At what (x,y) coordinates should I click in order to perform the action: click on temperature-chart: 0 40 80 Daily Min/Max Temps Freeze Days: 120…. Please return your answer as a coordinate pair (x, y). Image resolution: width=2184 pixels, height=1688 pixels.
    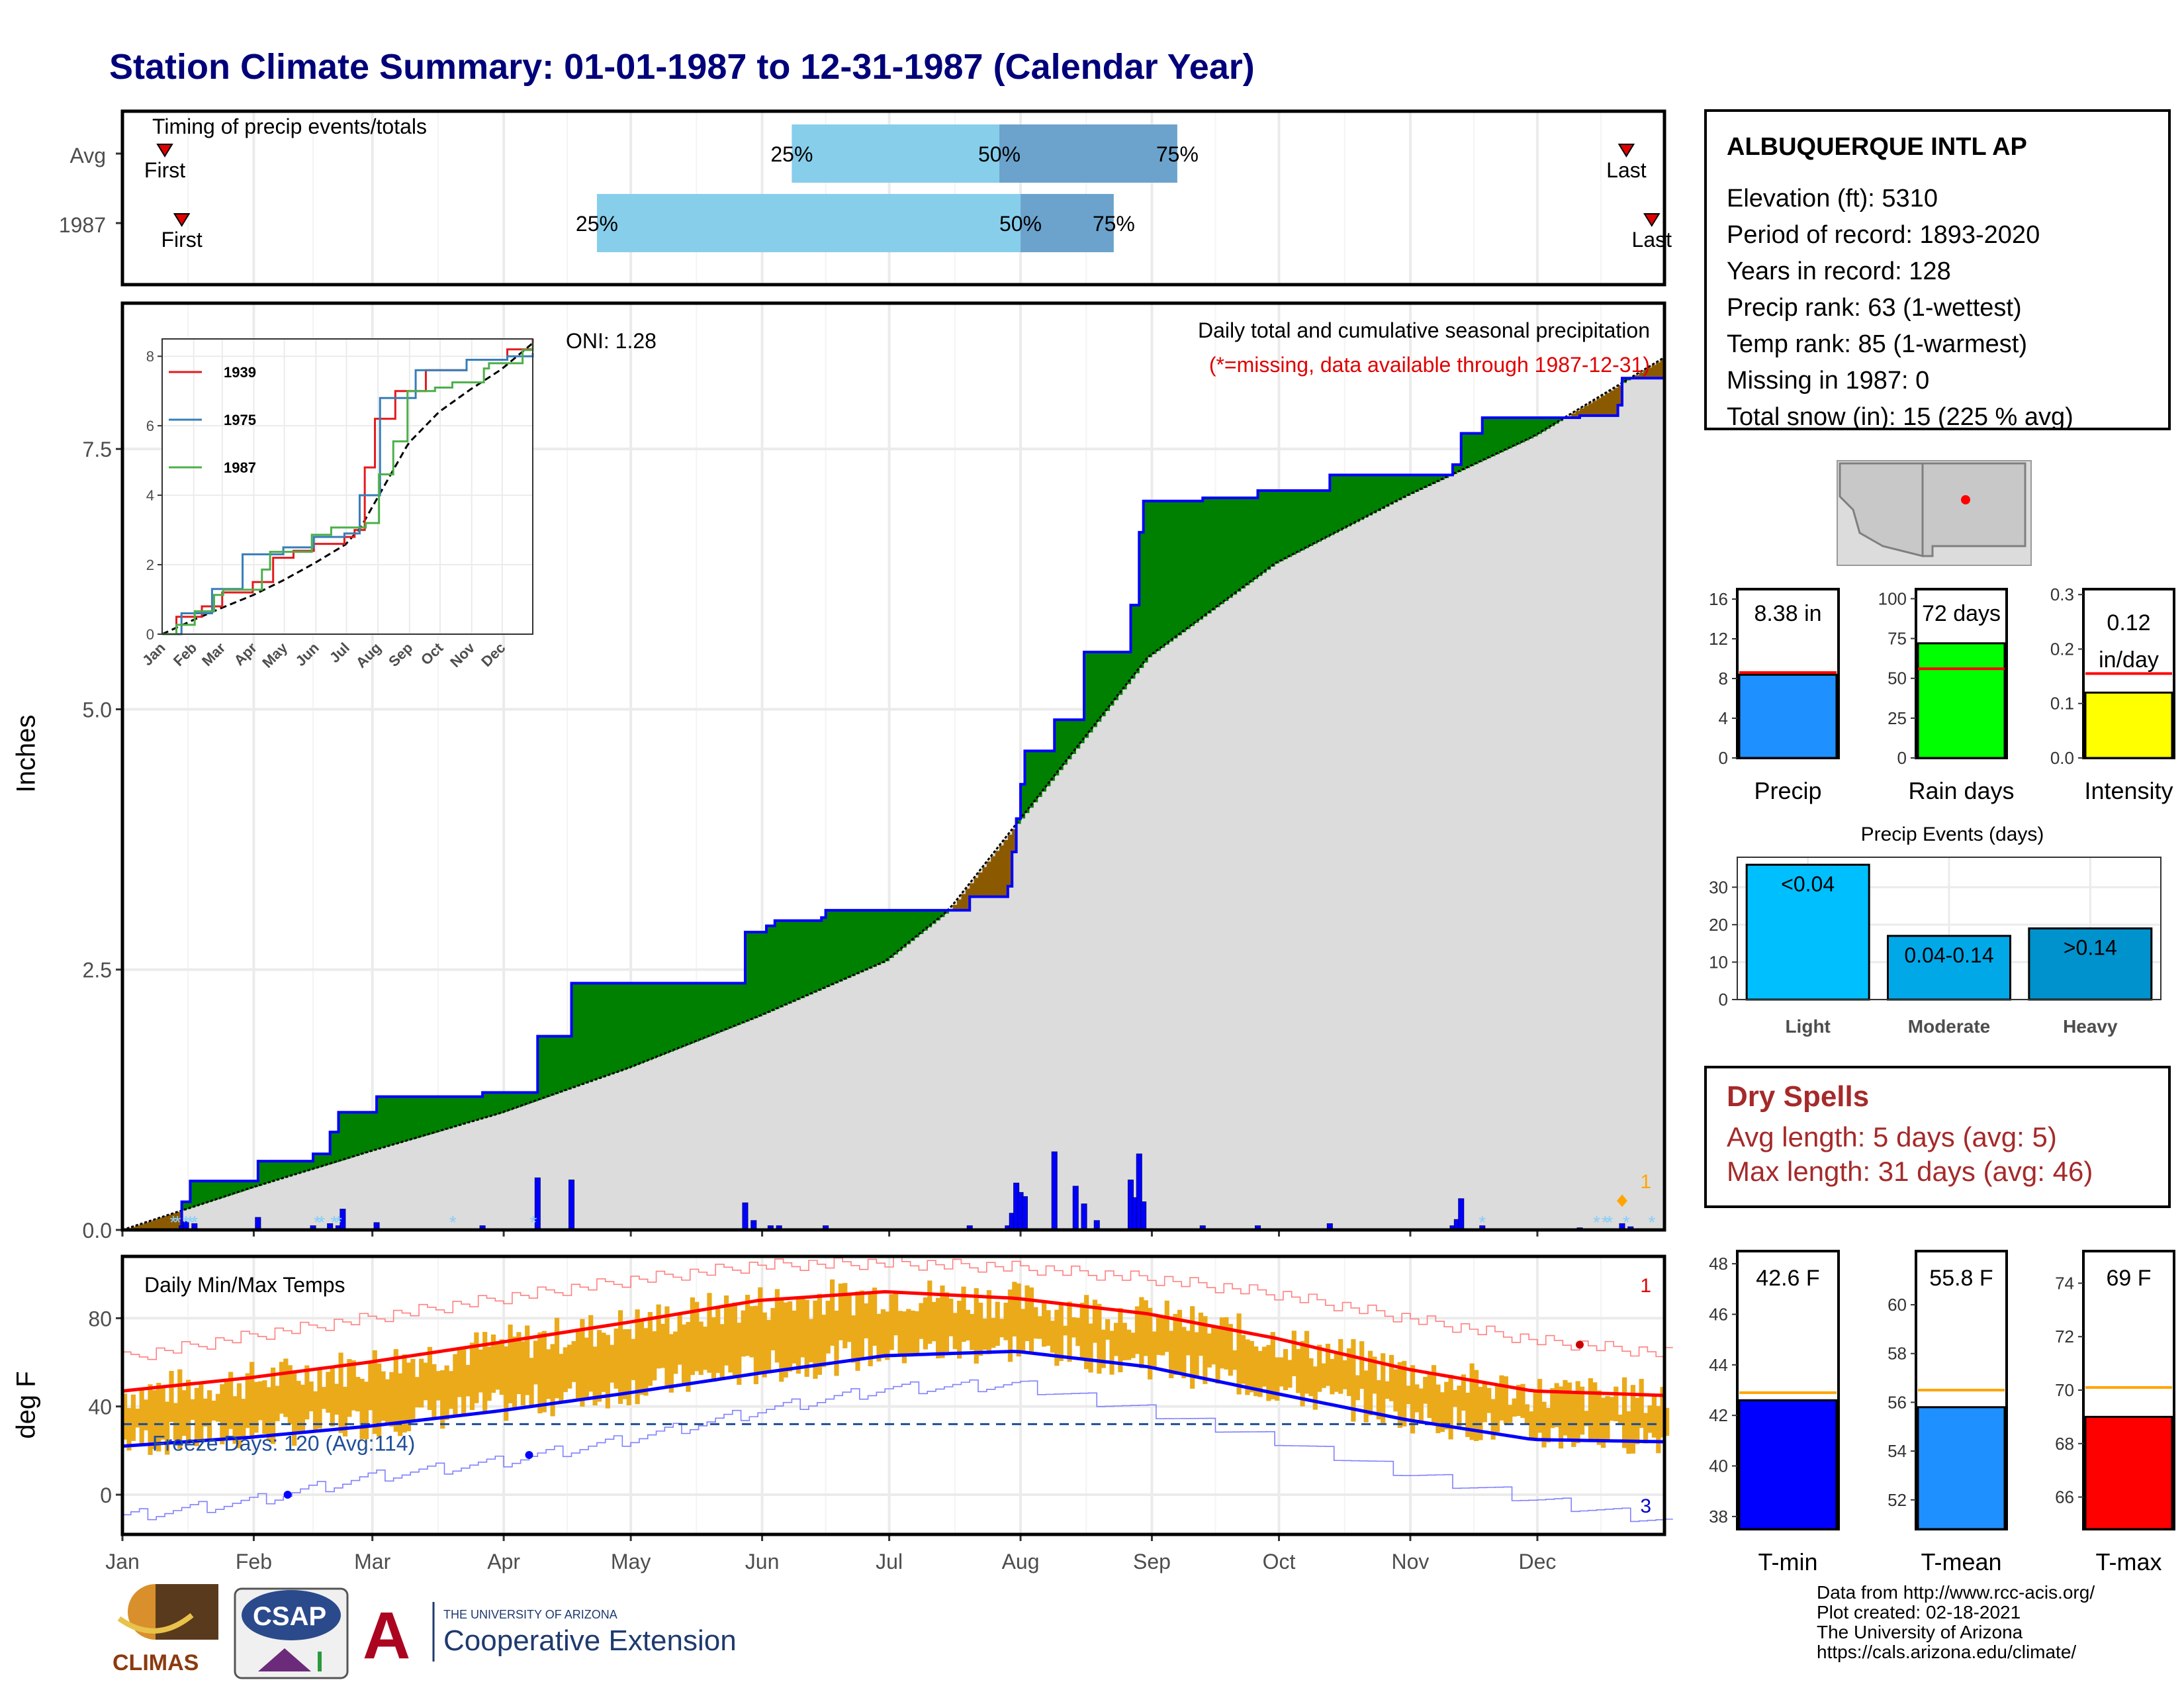
    Looking at the image, I should click on (880, 1413).